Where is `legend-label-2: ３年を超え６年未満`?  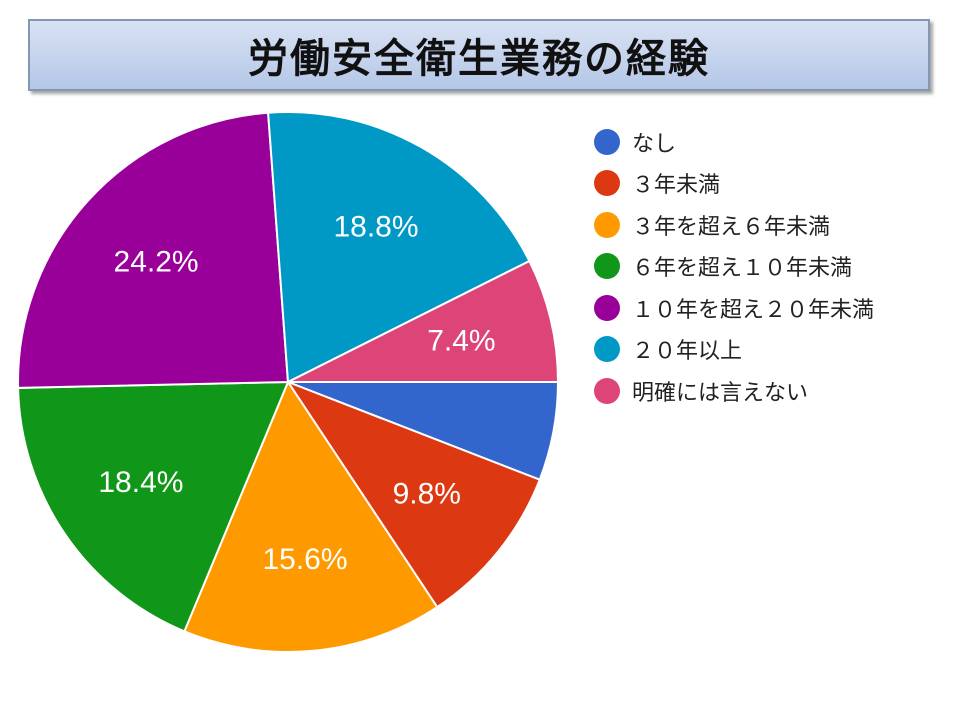 legend-label-2: ３年を超え６年未満 is located at coordinates (731, 227).